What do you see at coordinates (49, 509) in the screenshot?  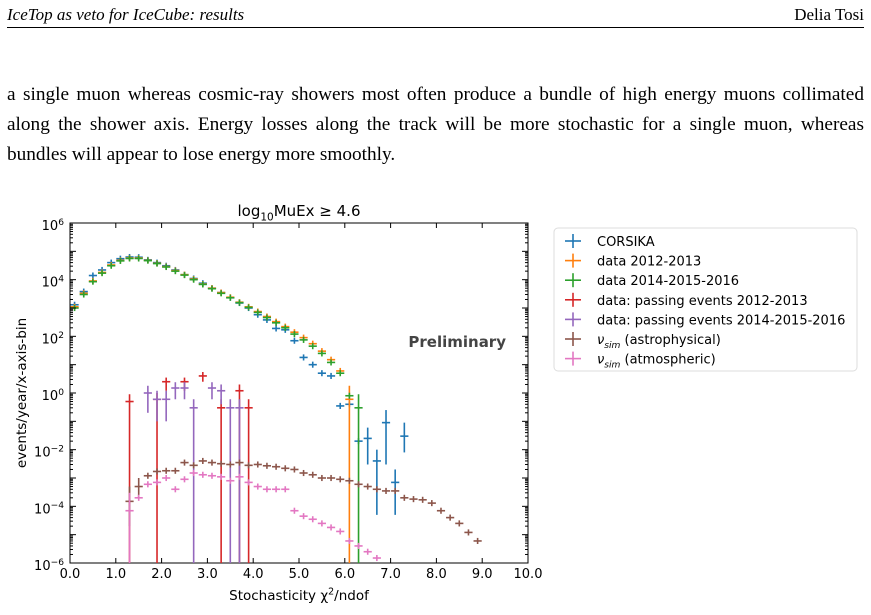 I see `y-tick-label: 10⁻⁴` at bounding box center [49, 509].